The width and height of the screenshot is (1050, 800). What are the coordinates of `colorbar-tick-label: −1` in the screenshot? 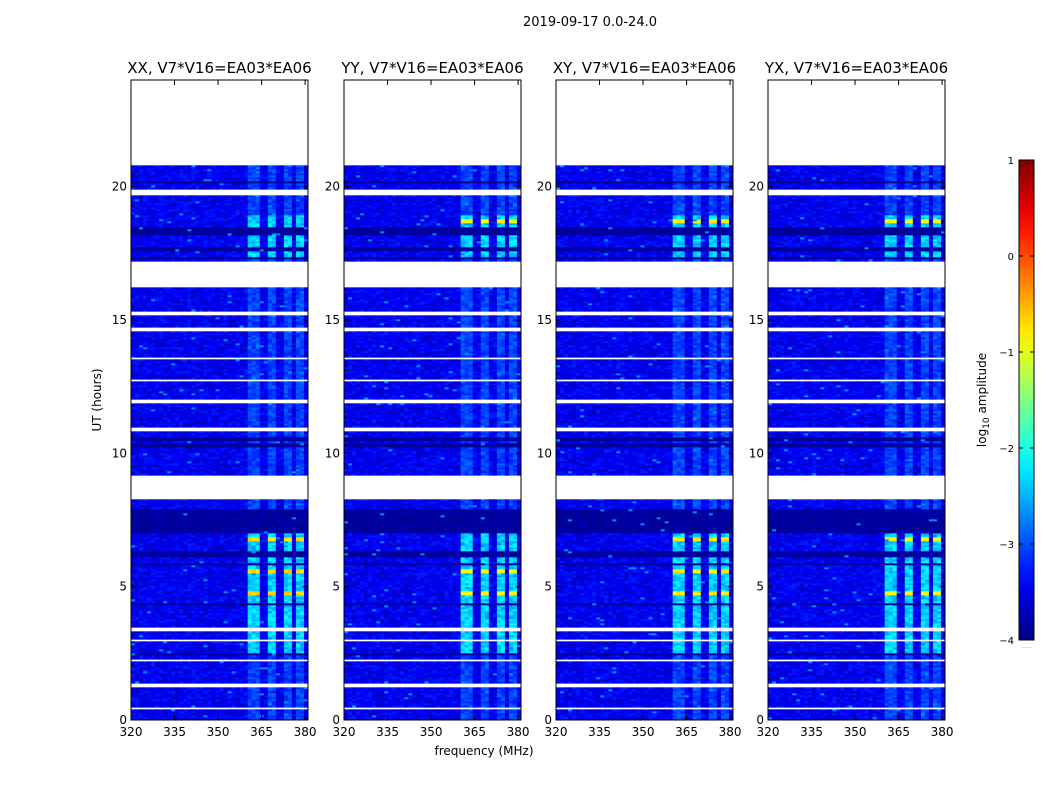 It's located at (1006, 353).